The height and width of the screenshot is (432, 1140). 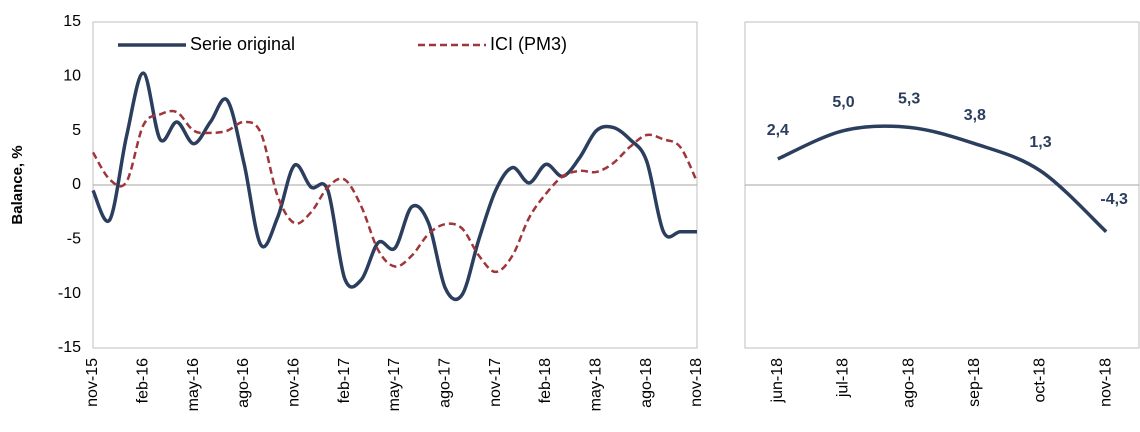 I want to click on data-label: 3,8, so click(x=975, y=115).